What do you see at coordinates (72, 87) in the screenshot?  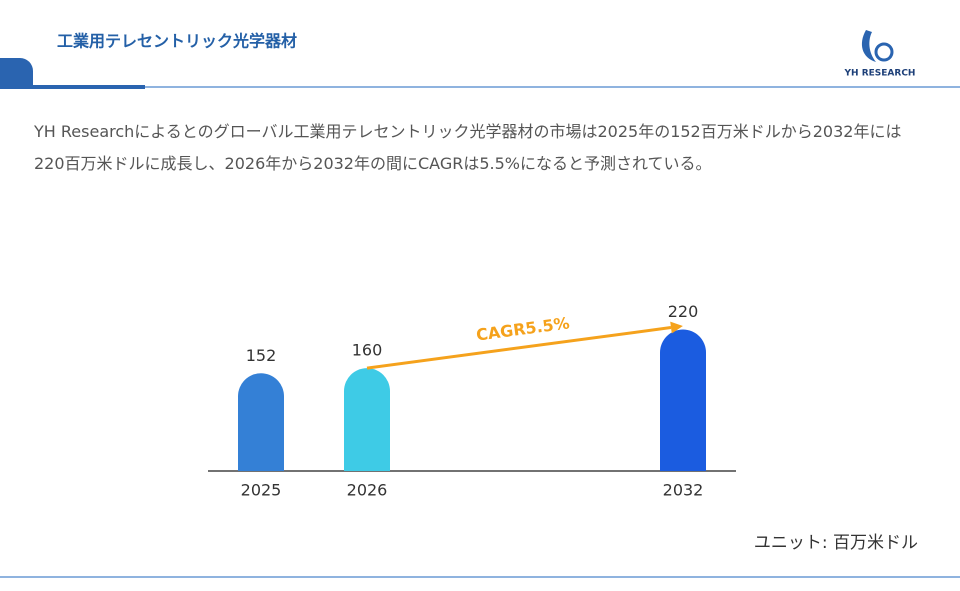 I see `header-rule-accent` at bounding box center [72, 87].